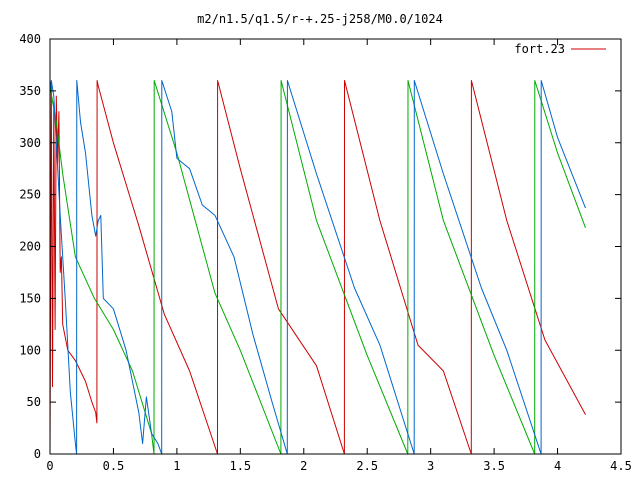 The width and height of the screenshot is (640, 480). Describe the element at coordinates (30, 350) in the screenshot. I see `y-tick-label: 100` at that location.